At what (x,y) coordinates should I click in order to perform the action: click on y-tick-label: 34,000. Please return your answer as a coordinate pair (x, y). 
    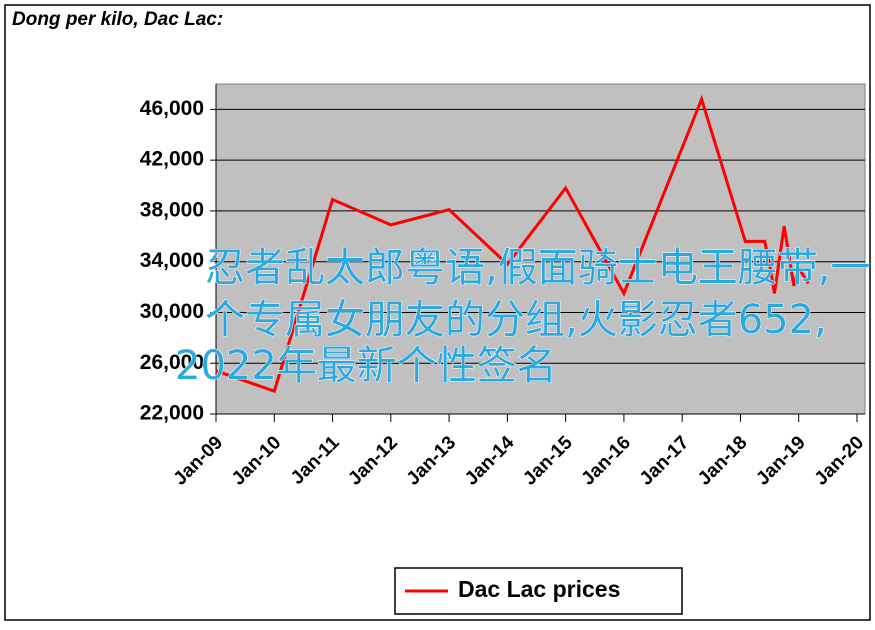
    Looking at the image, I should click on (172, 260).